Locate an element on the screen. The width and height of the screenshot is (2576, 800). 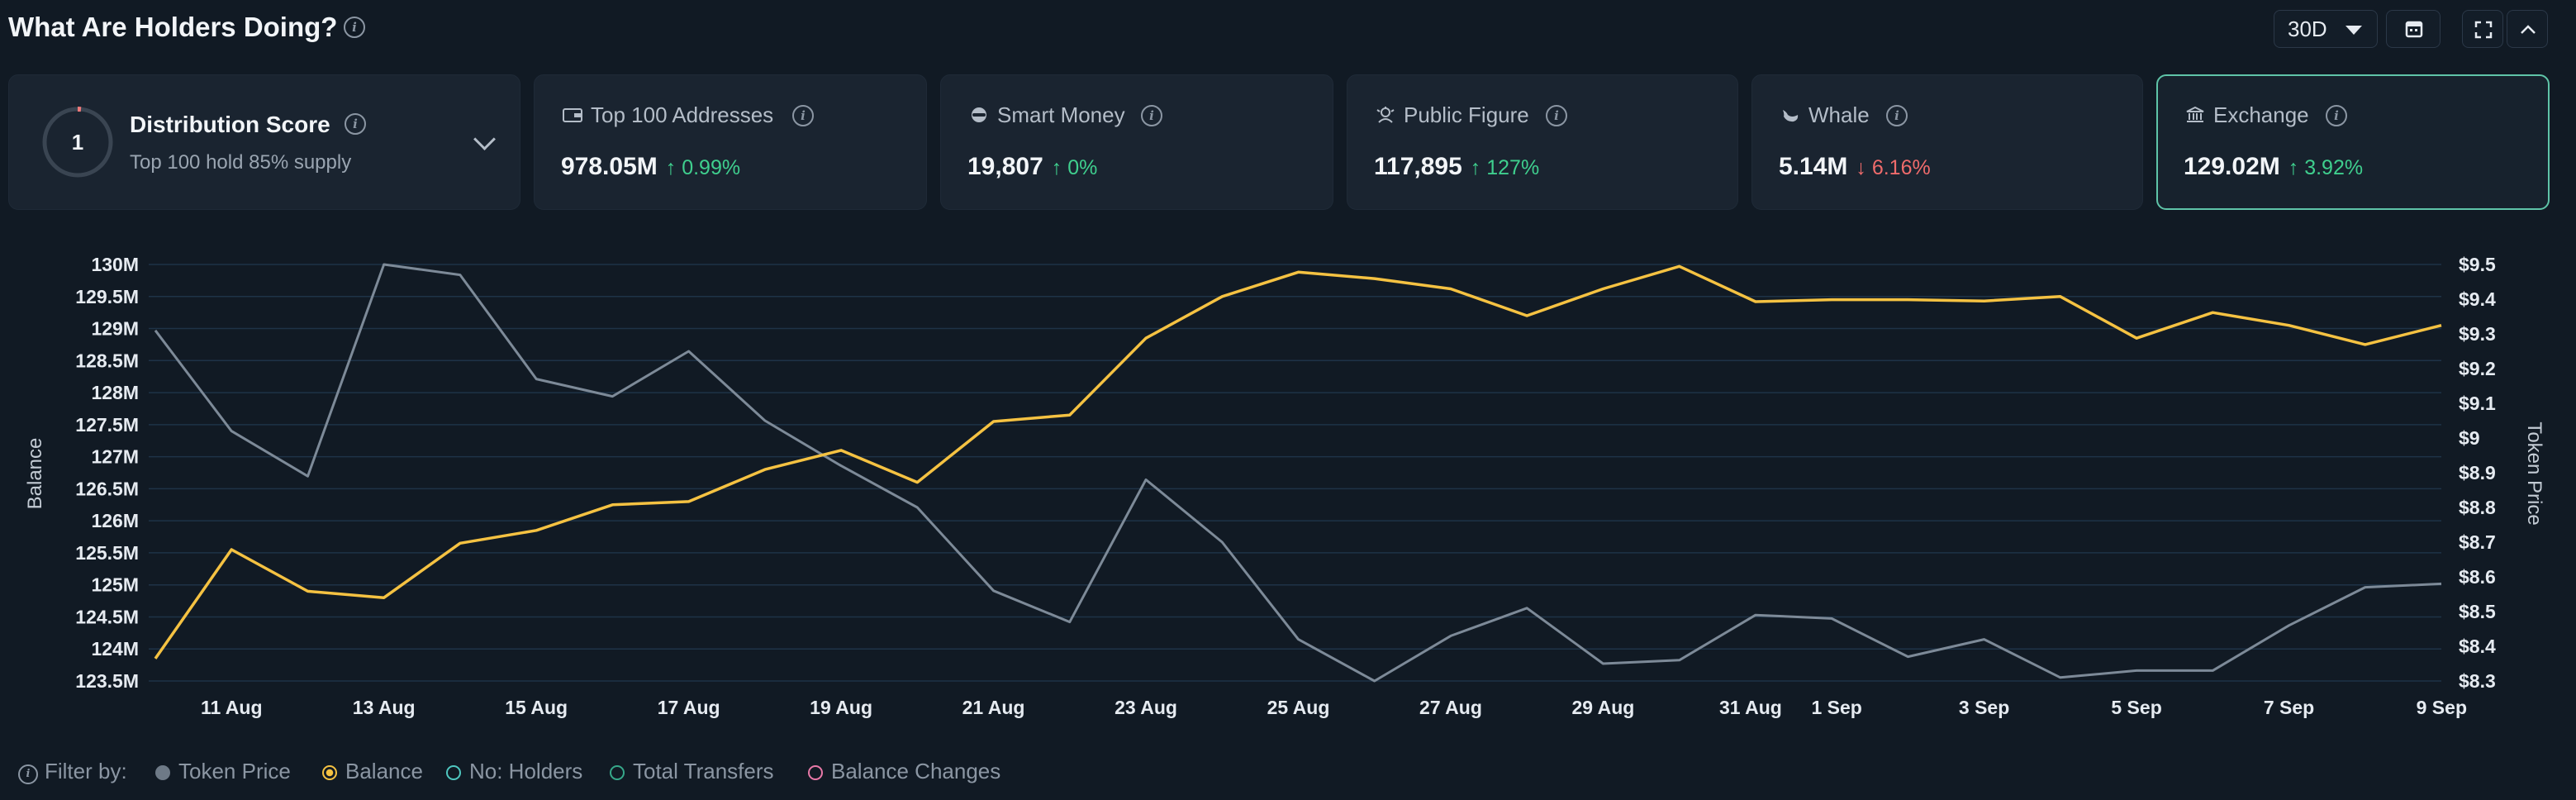
y-tick-label: 127M is located at coordinates (115, 457).